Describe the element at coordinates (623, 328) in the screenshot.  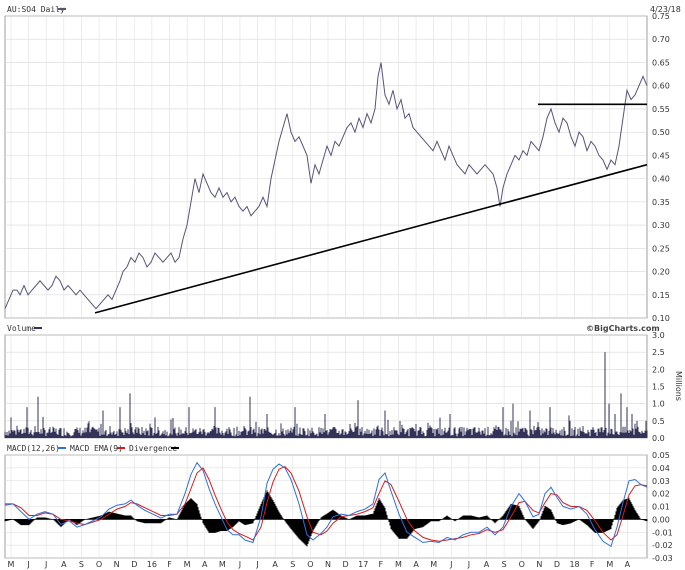
I see `brand-label: ©BigCharts.com` at that location.